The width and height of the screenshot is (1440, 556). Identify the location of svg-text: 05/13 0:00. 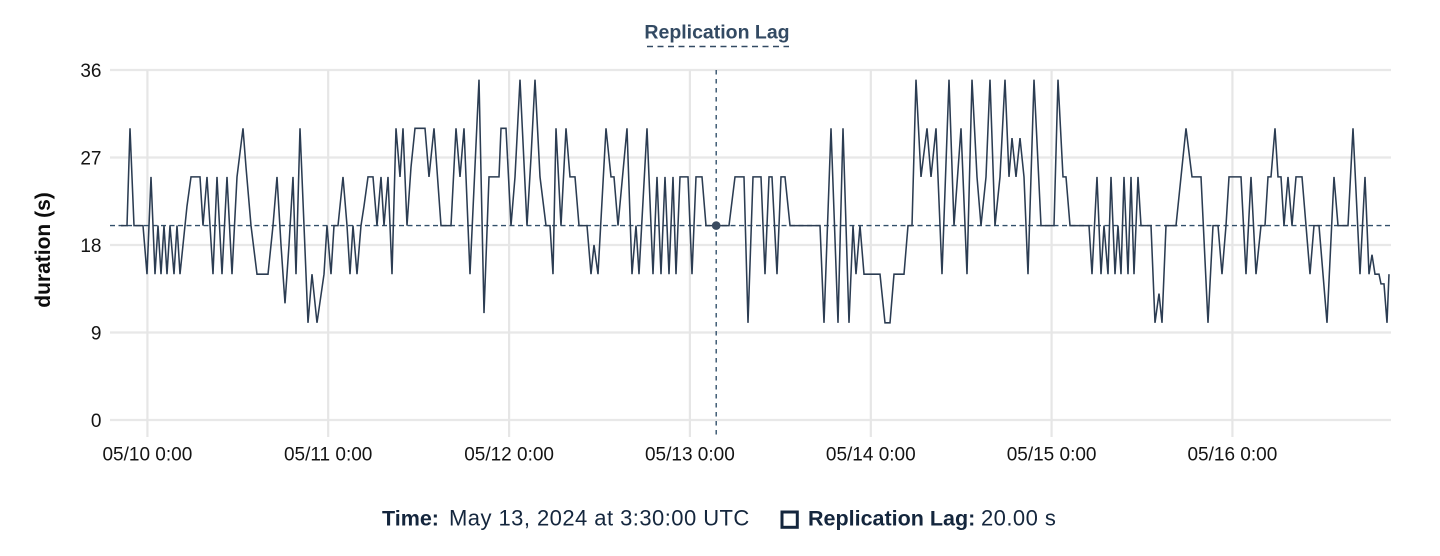
(690, 455).